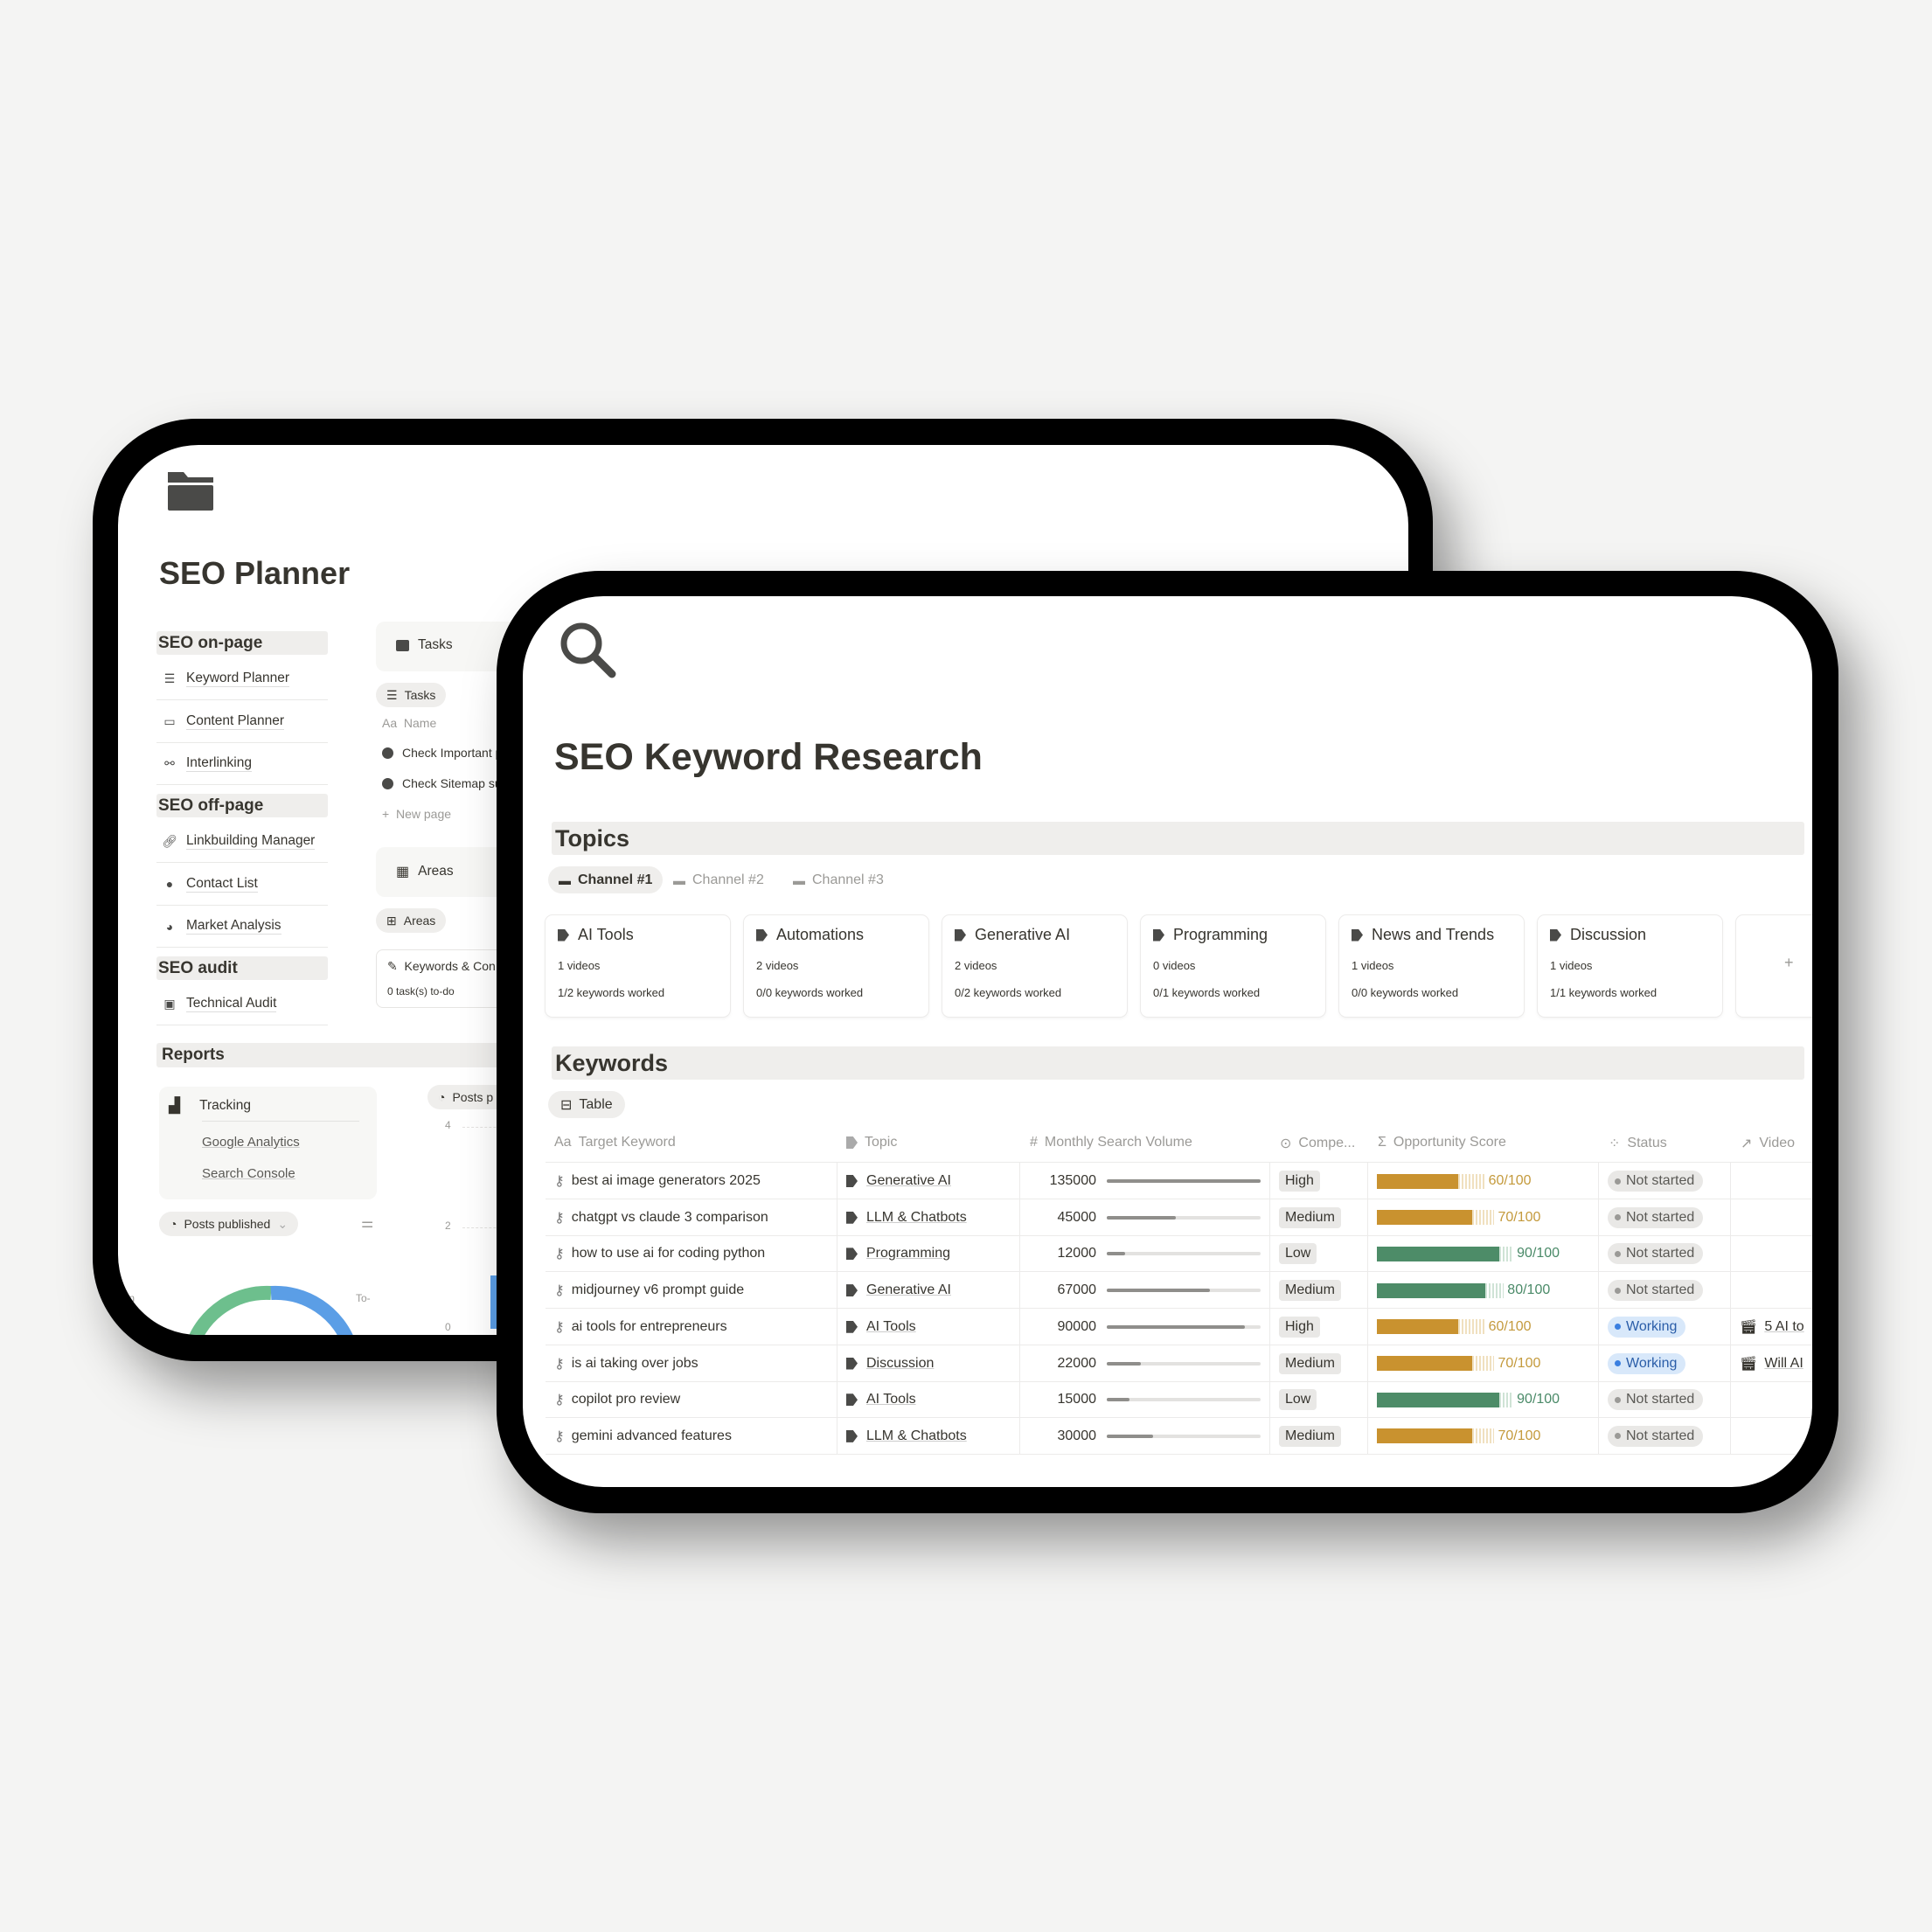  What do you see at coordinates (626, 1400) in the screenshot?
I see `keyword-cell: copilot pro review` at bounding box center [626, 1400].